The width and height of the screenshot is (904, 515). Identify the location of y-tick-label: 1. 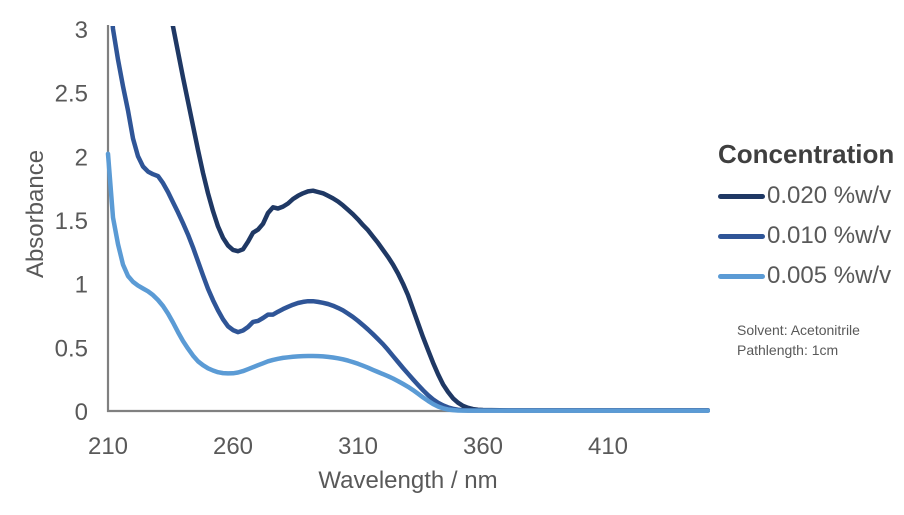
(81, 285).